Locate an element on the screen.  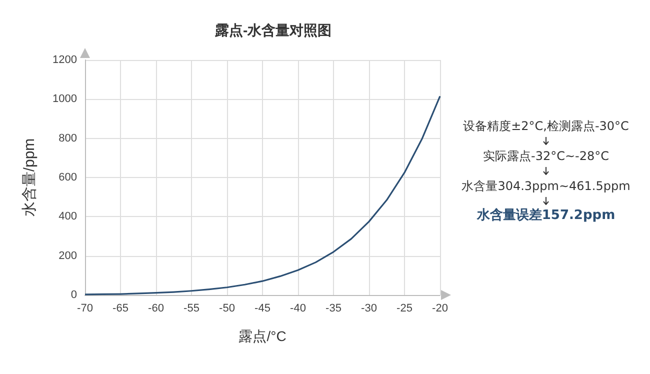
x-tick-label: -70 is located at coordinates (85, 308).